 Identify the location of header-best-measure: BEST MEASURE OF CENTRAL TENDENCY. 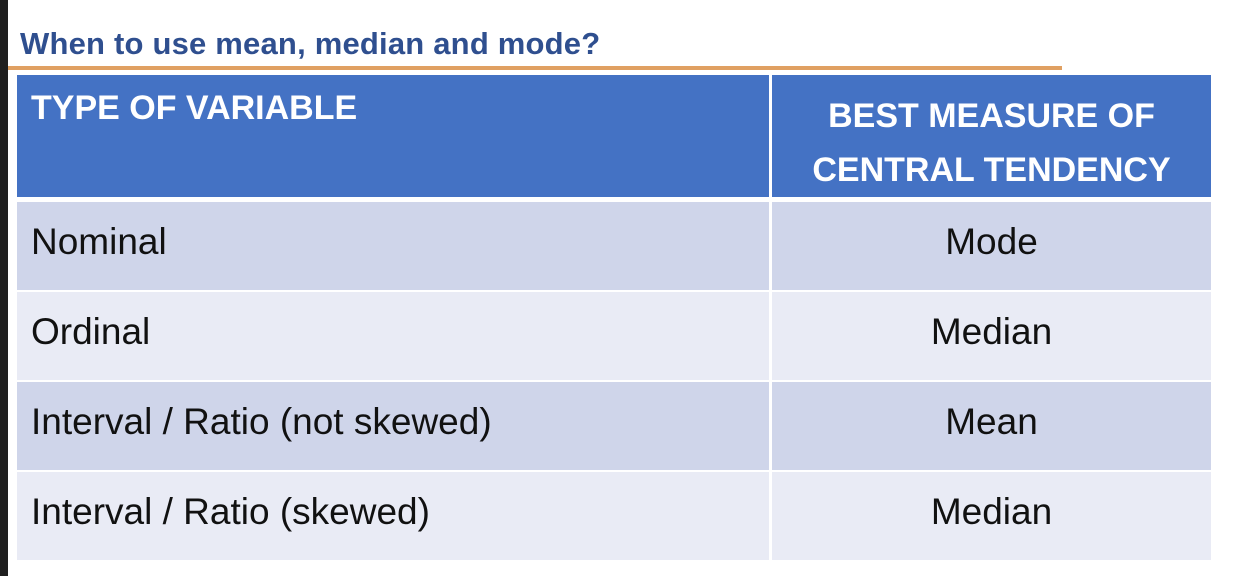
(991, 138).